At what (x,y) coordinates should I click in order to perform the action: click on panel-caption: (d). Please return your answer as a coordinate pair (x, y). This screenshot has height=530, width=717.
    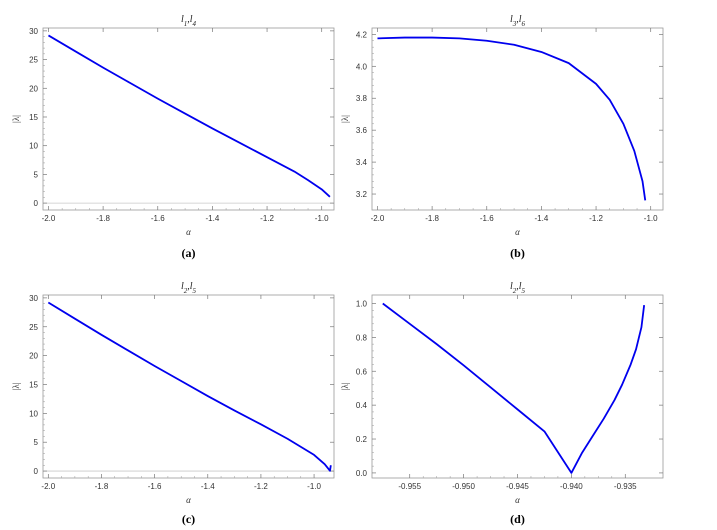
    Looking at the image, I should click on (517, 519).